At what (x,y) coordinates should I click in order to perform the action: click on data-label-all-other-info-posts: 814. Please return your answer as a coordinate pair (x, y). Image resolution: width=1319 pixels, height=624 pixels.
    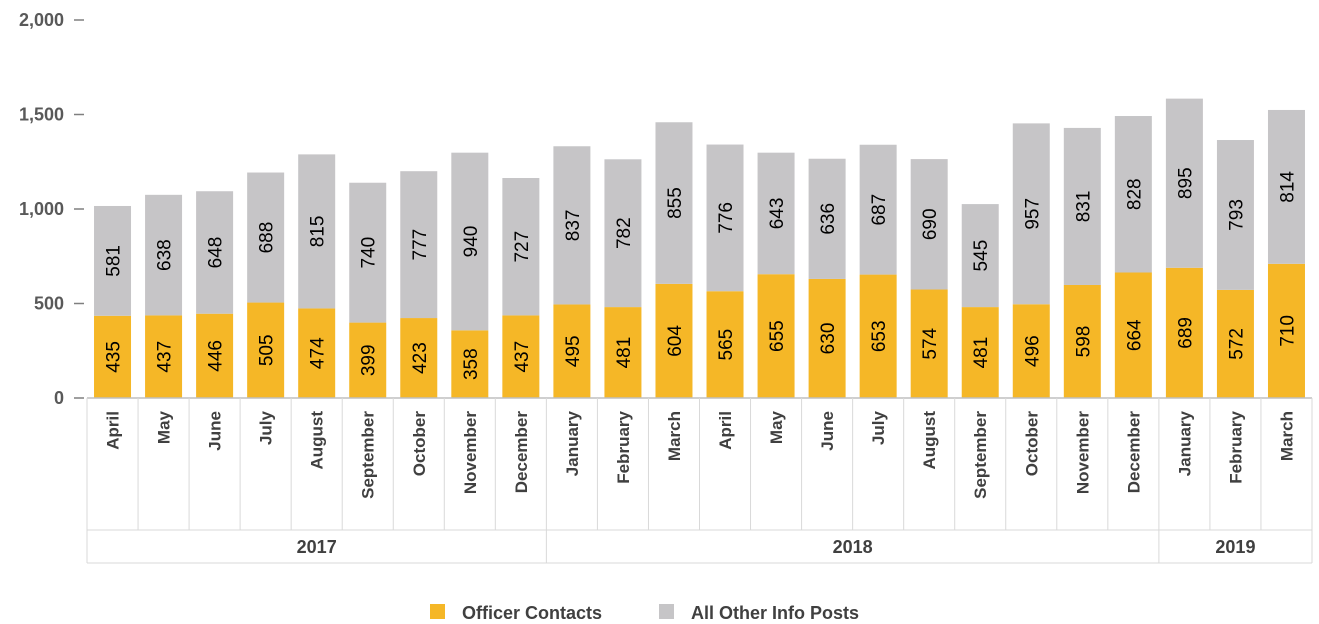
    Looking at the image, I should click on (1287, 187).